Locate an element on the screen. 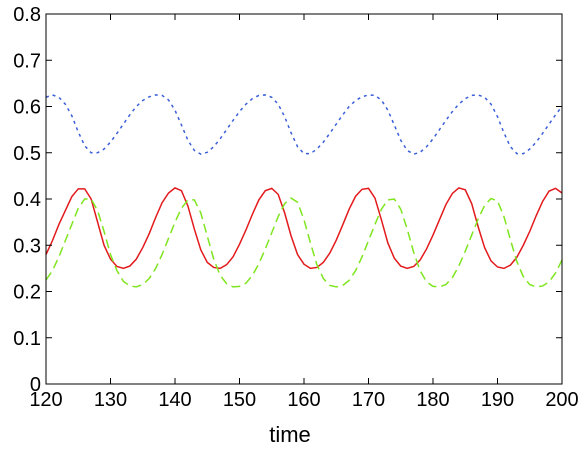 The height and width of the screenshot is (450, 582). y-tick-label: 0.8 is located at coordinates (27, 15).